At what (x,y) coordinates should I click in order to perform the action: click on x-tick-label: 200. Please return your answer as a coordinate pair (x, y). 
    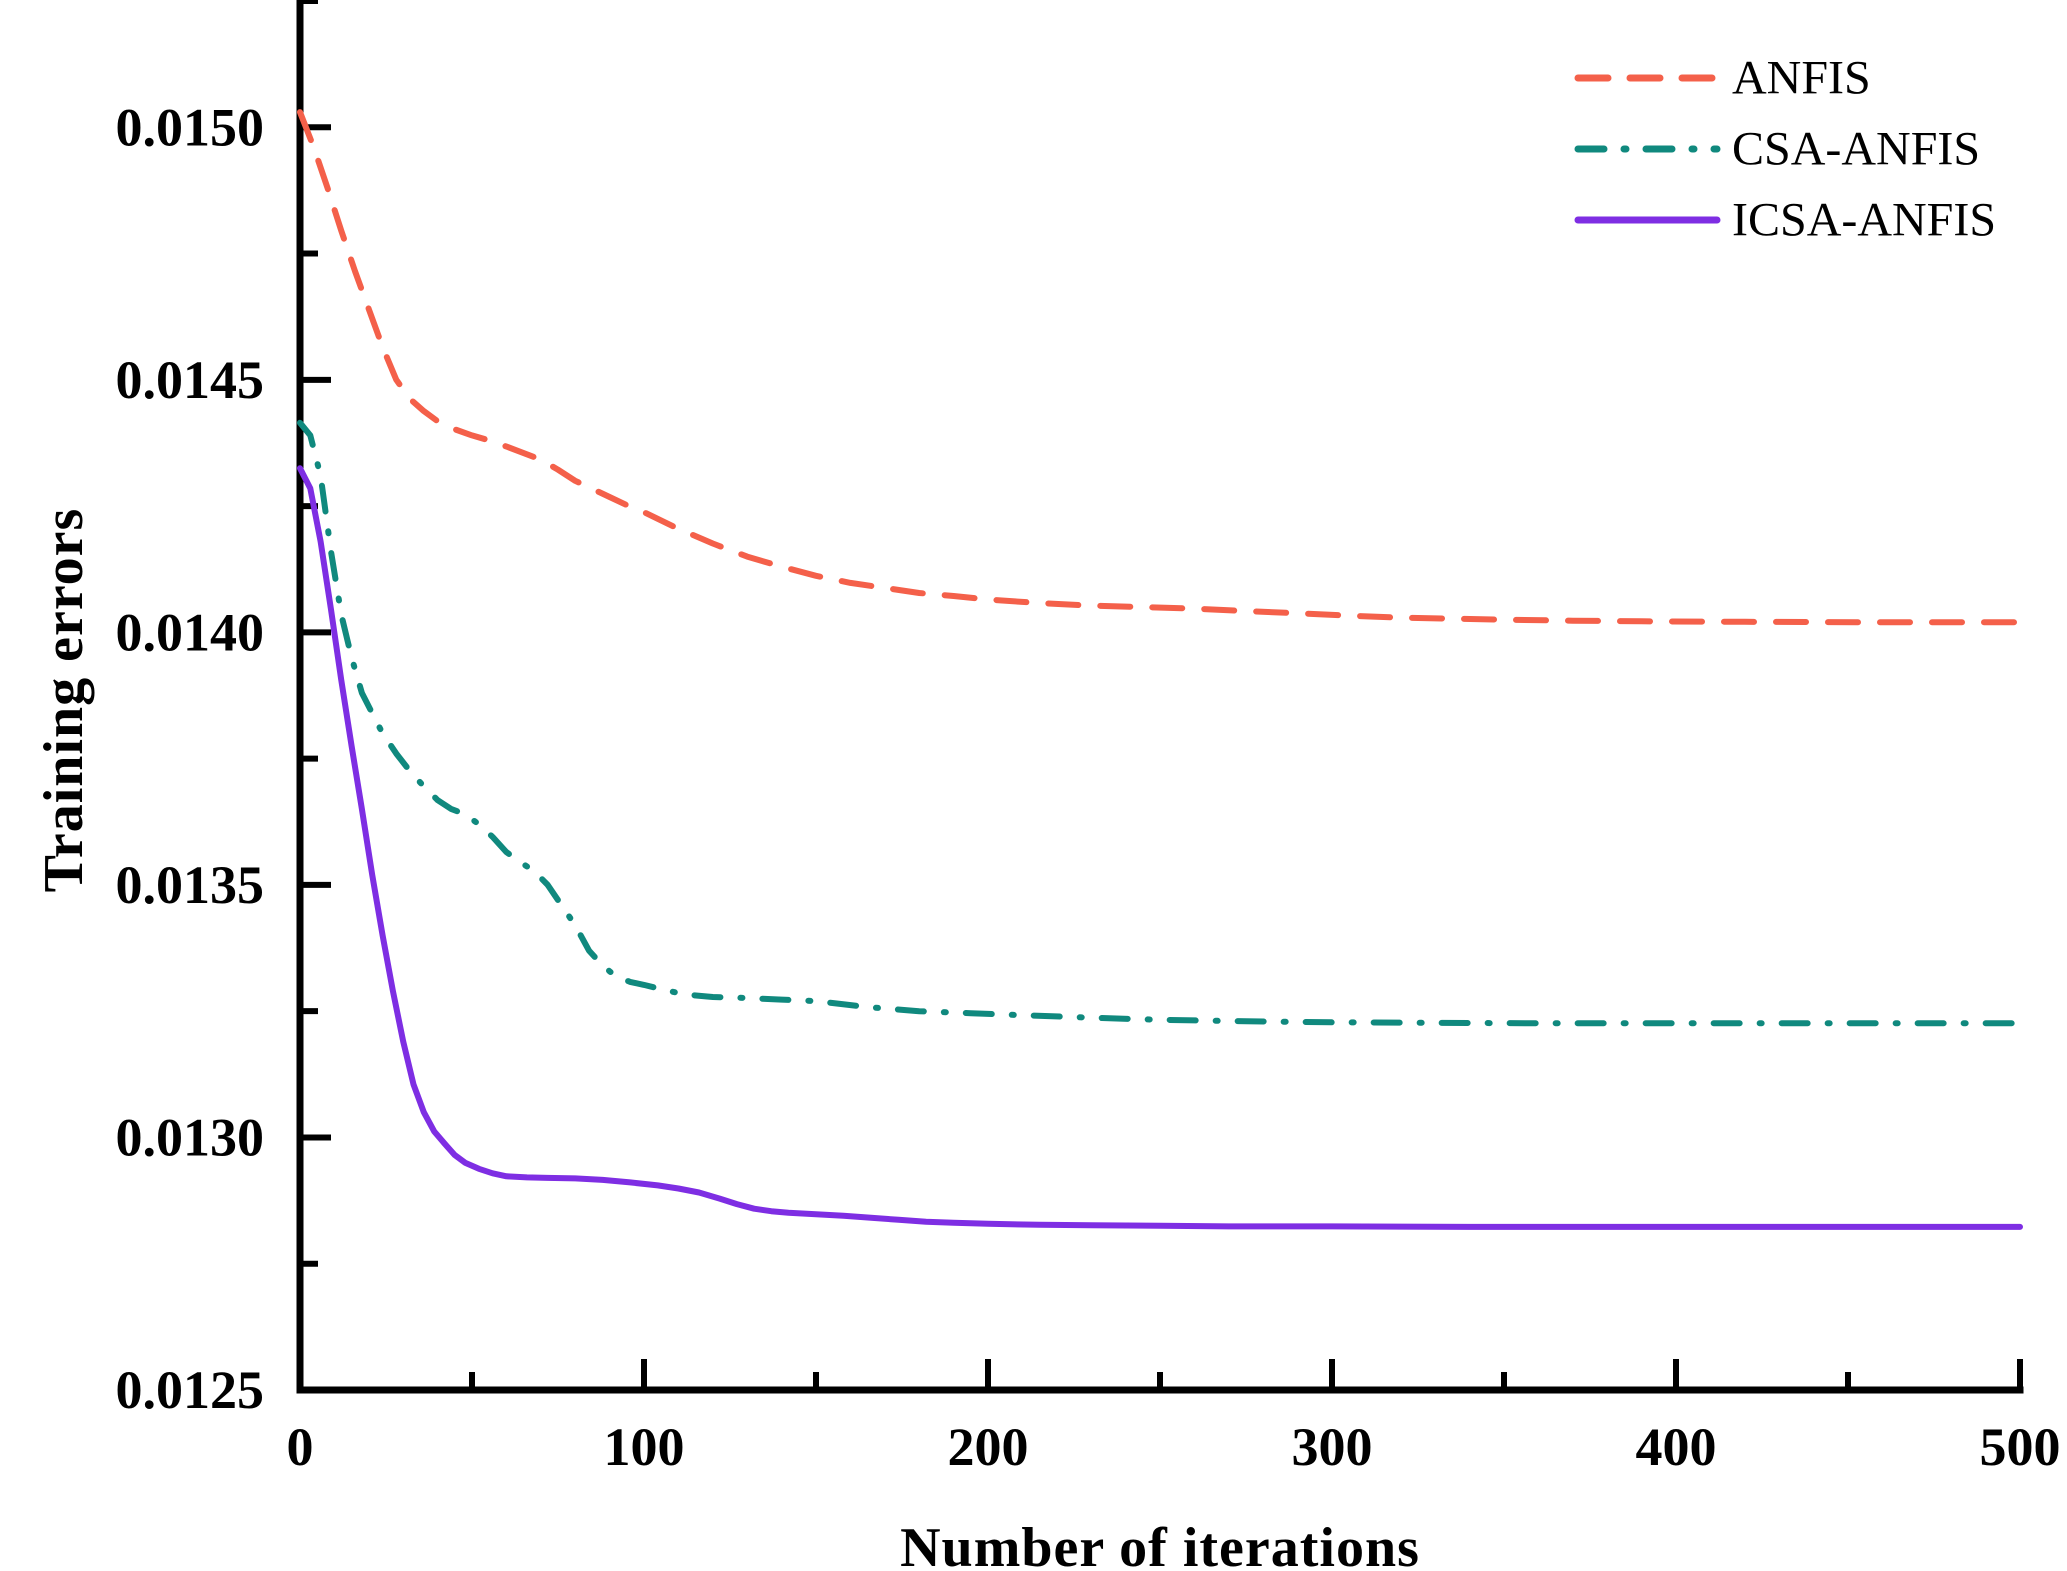
    Looking at the image, I should click on (988, 1447).